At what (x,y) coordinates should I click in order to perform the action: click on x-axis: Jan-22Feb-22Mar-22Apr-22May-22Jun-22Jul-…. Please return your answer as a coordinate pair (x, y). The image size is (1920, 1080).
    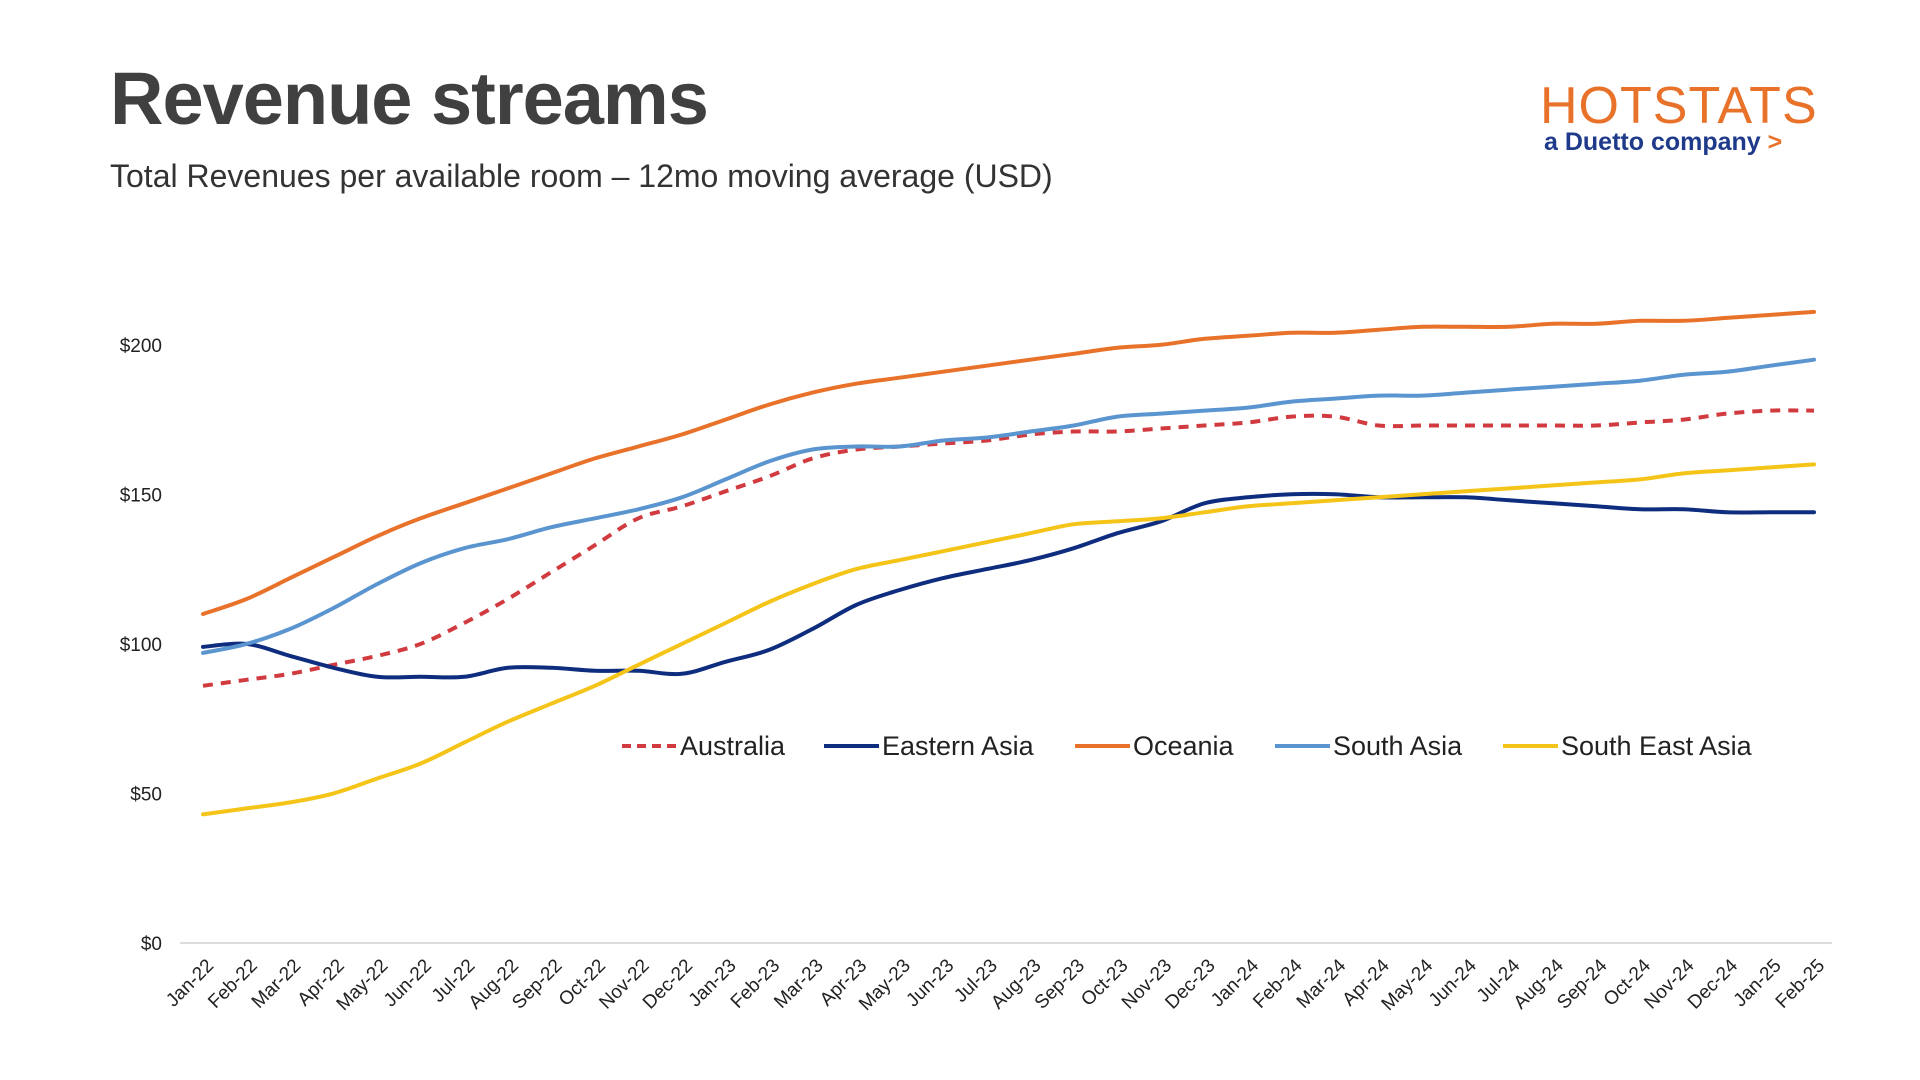
    Looking at the image, I should click on (997, 978).